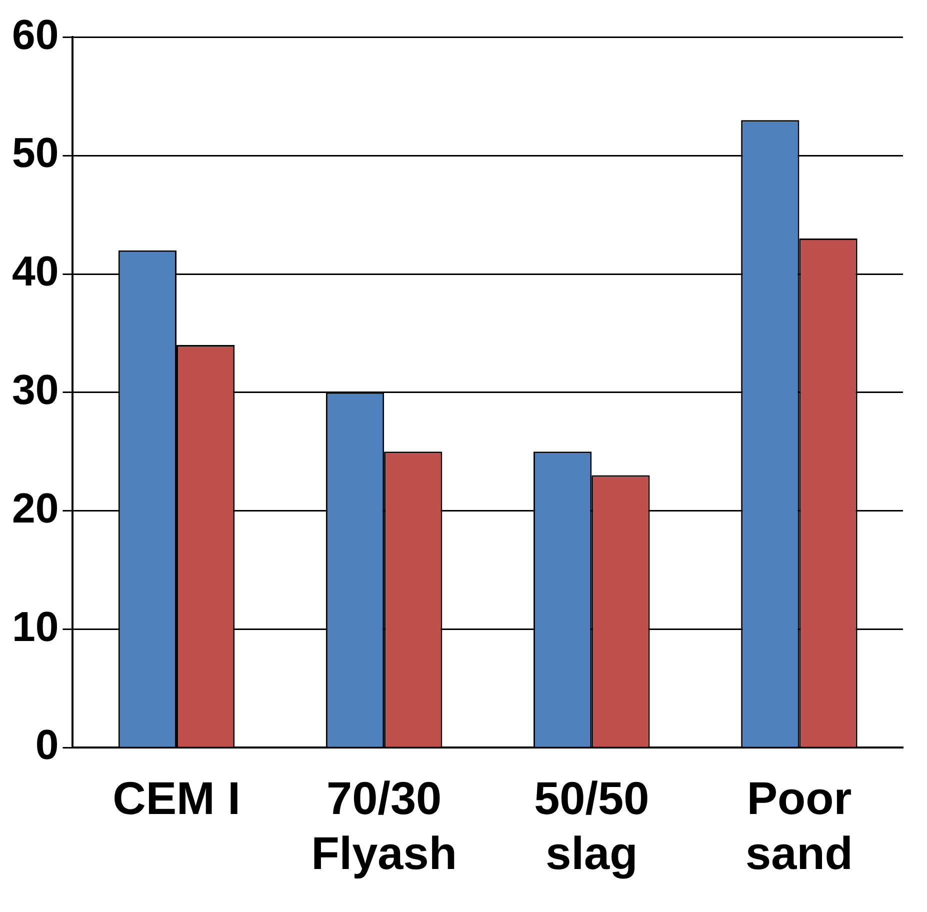  Describe the element at coordinates (35, 626) in the screenshot. I see `y-tick-label: 10` at that location.